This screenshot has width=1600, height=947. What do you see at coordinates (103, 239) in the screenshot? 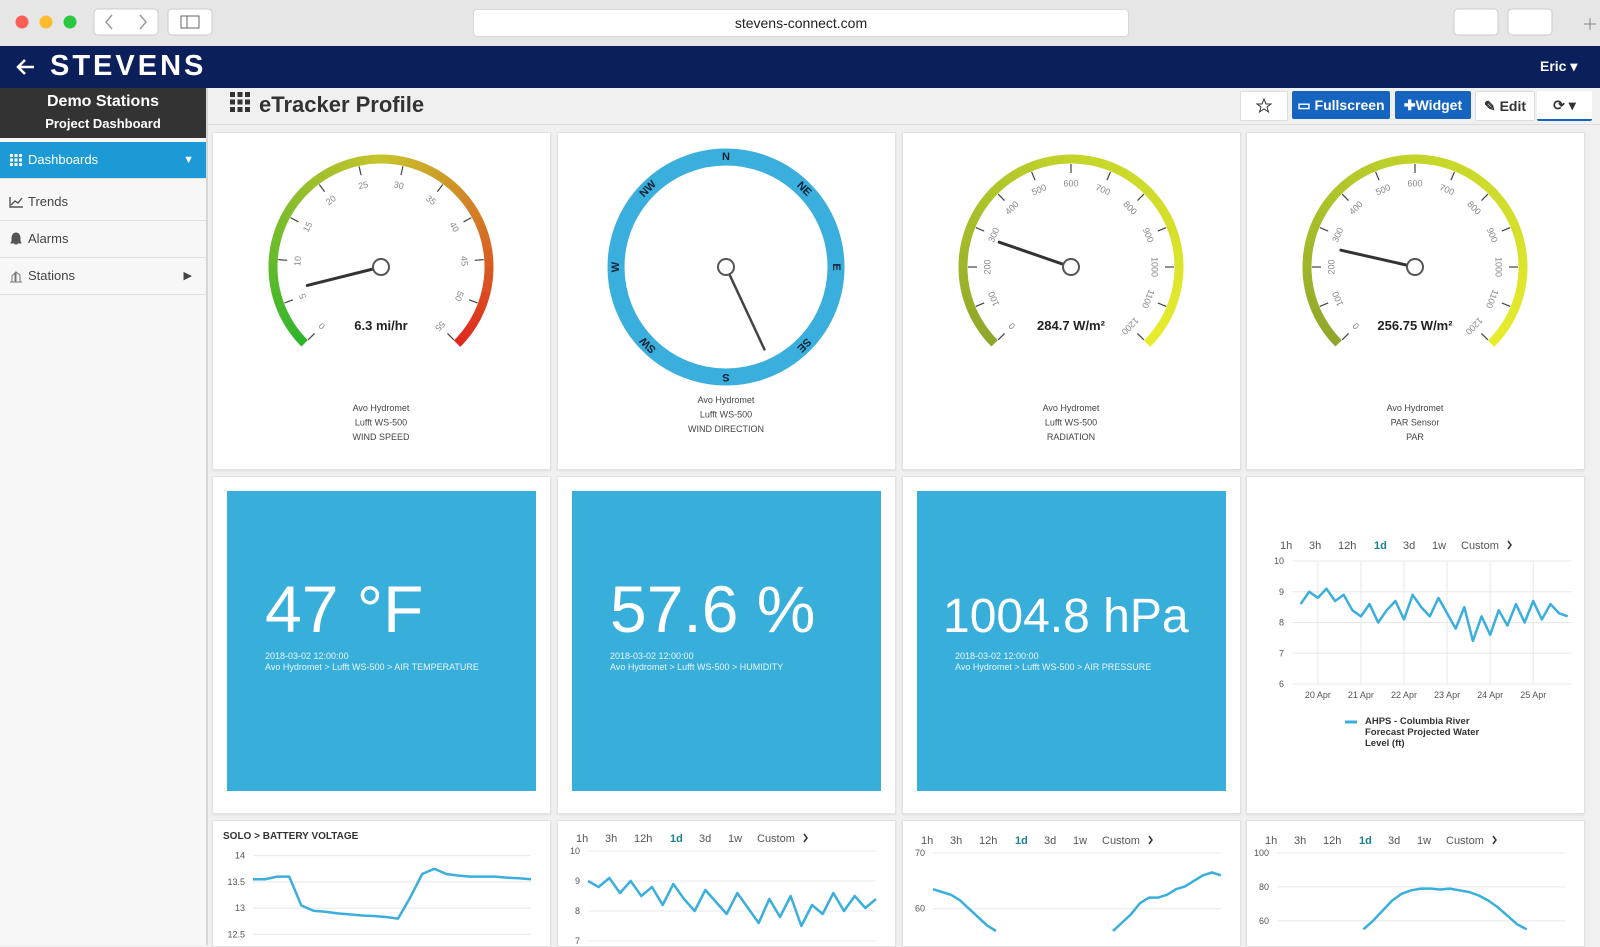
I see `nav-alarms: Alarms` at bounding box center [103, 239].